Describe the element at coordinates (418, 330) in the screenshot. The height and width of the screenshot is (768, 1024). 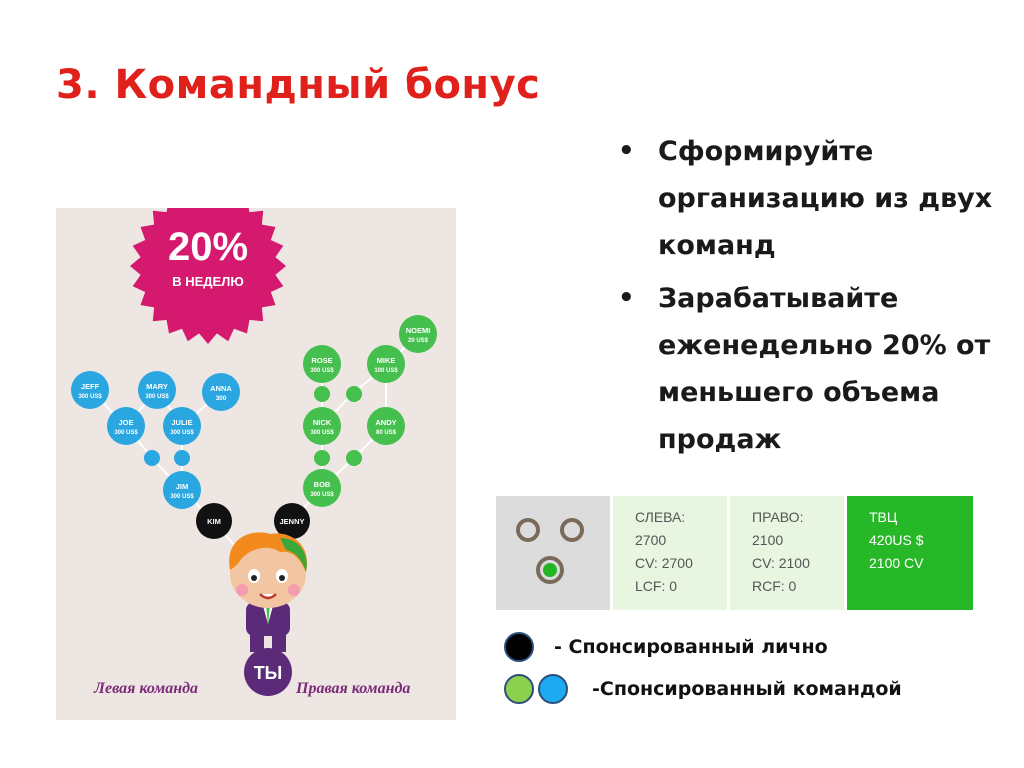
I see `svg-text: NOEMI` at that location.